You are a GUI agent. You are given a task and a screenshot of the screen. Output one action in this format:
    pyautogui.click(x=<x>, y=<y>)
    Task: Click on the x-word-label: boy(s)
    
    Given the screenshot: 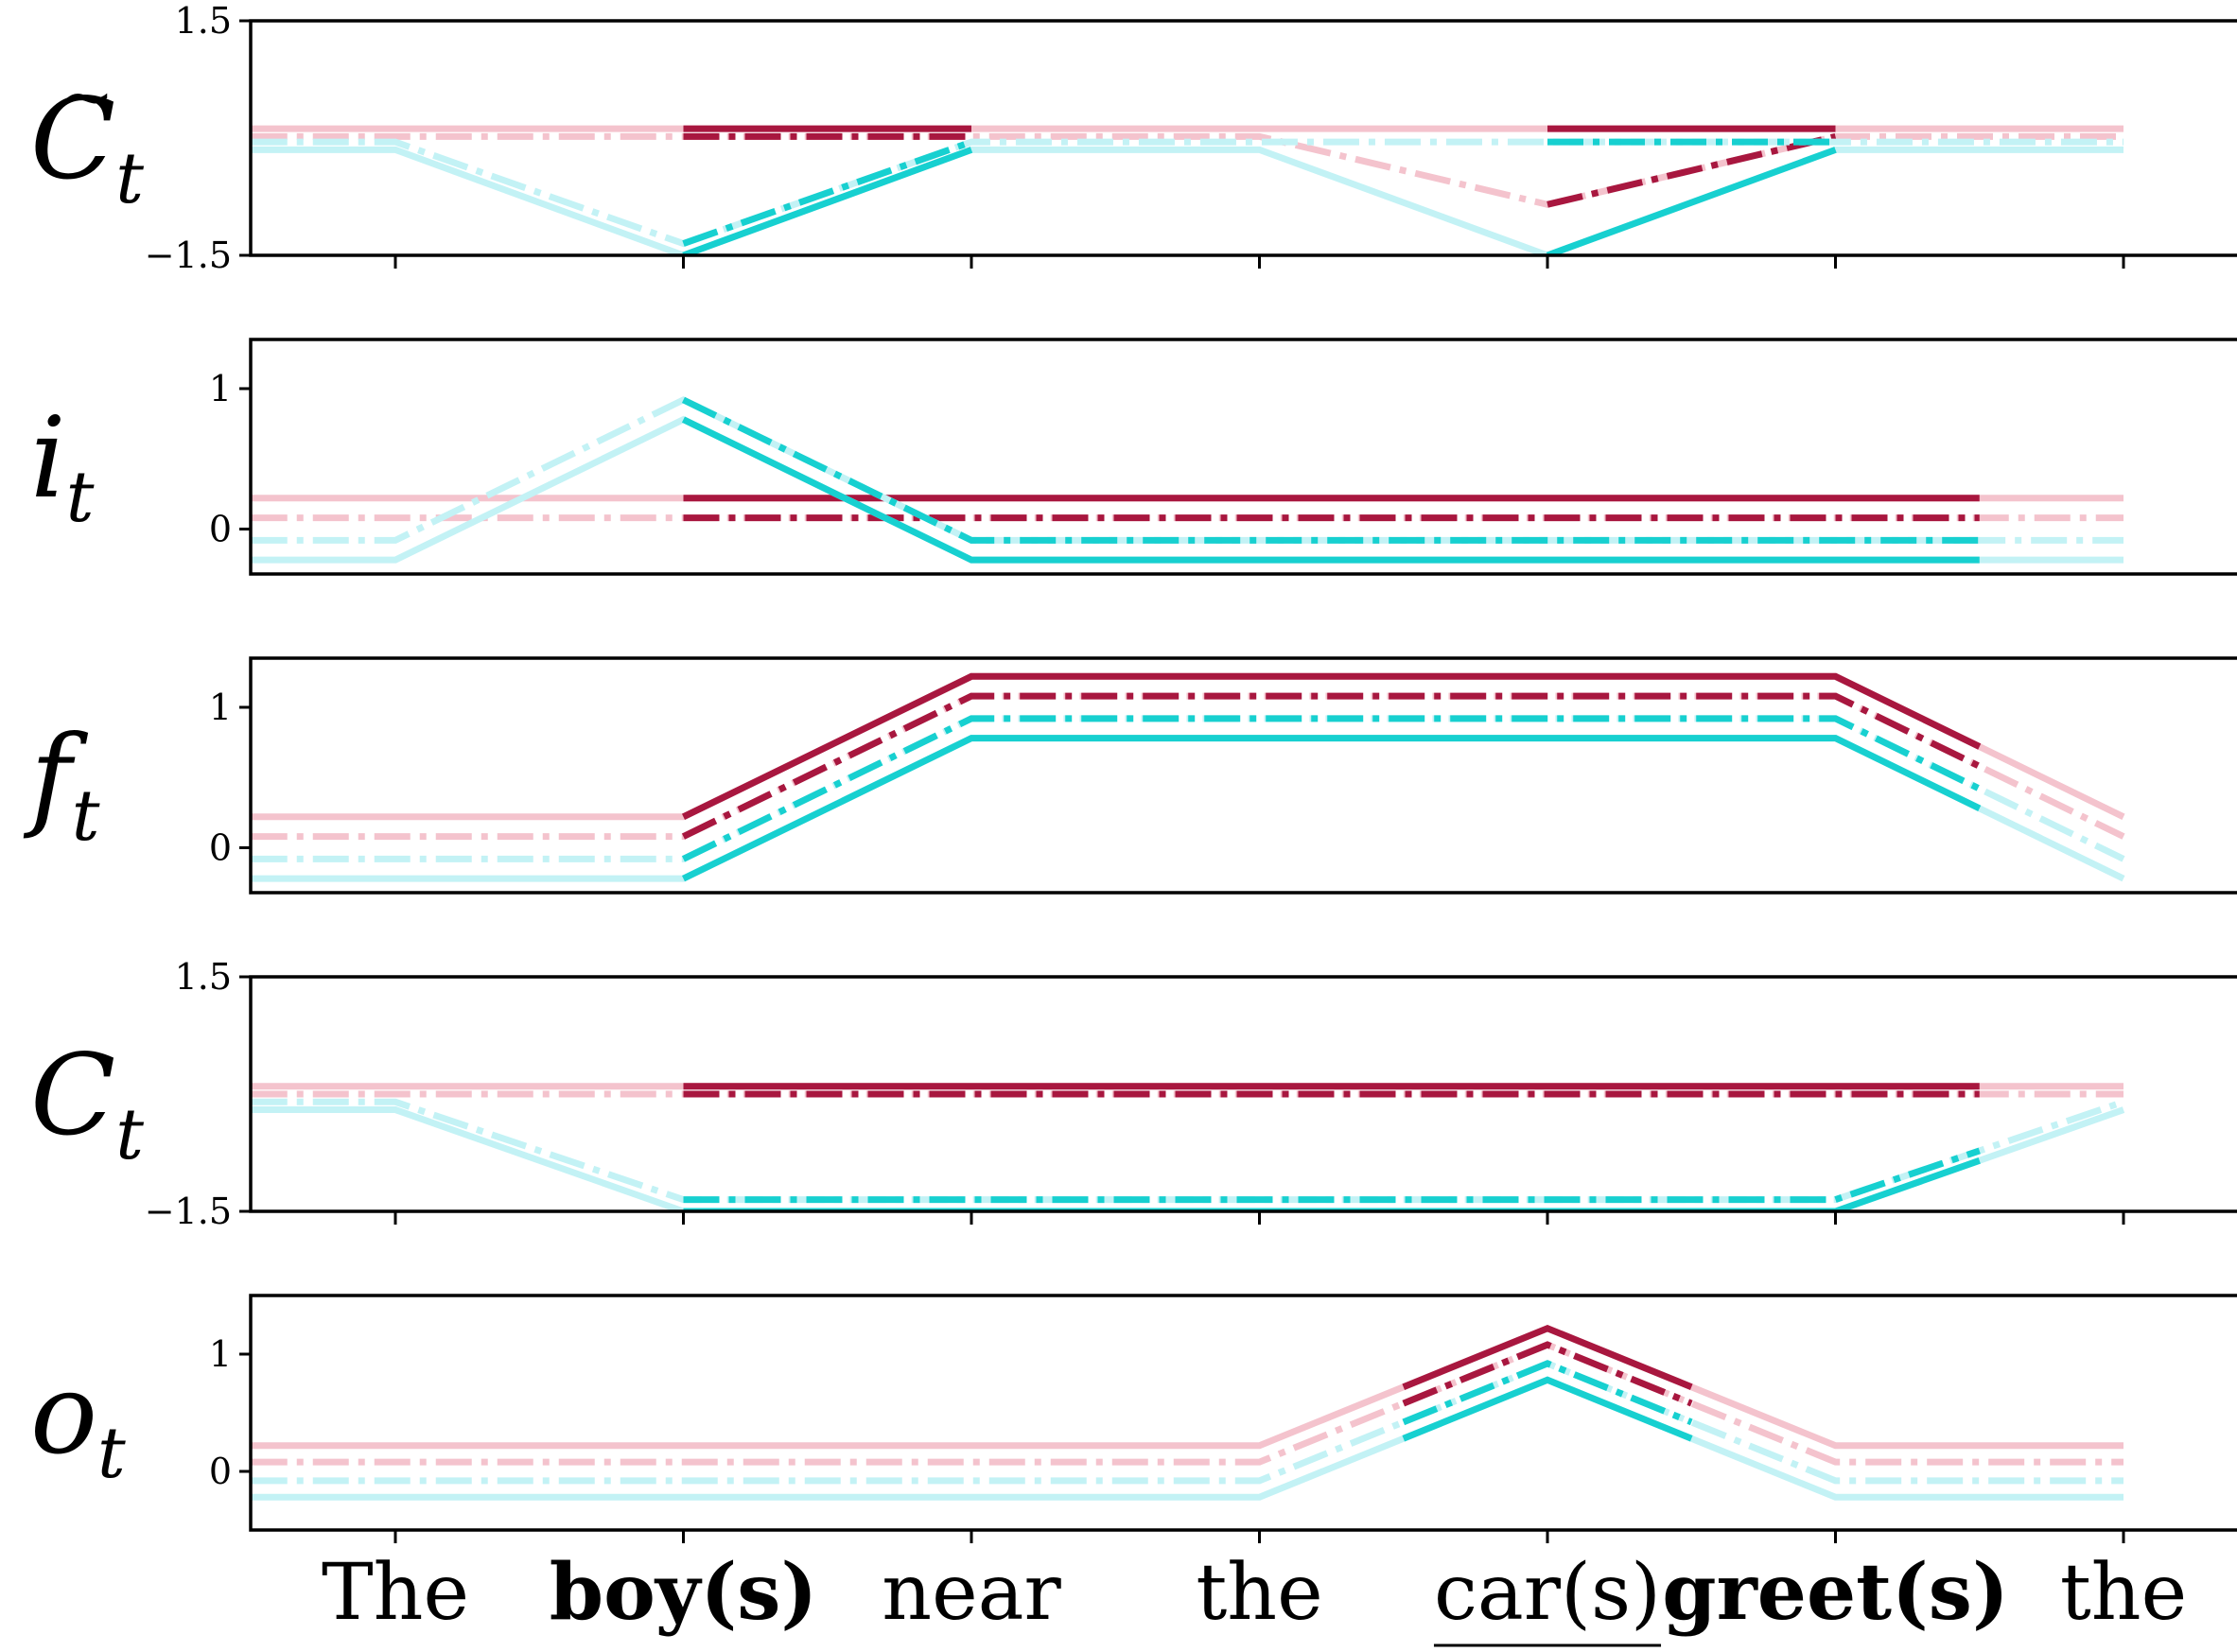 What is the action you would take?
    pyautogui.click(x=684, y=1593)
    